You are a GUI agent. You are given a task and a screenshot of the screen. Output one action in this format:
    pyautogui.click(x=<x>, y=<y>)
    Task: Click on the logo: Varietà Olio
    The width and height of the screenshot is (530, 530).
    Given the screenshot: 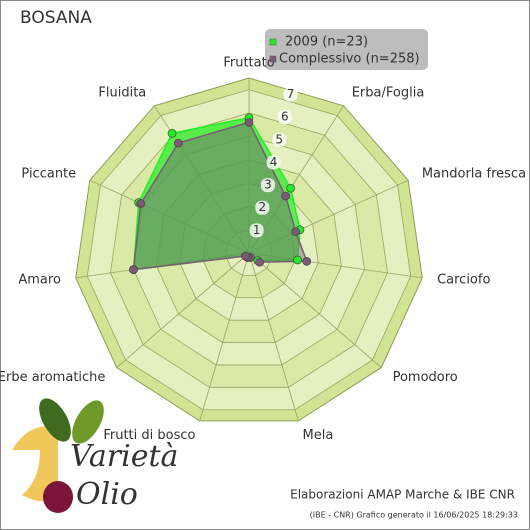 What is the action you would take?
    pyautogui.click(x=95, y=455)
    